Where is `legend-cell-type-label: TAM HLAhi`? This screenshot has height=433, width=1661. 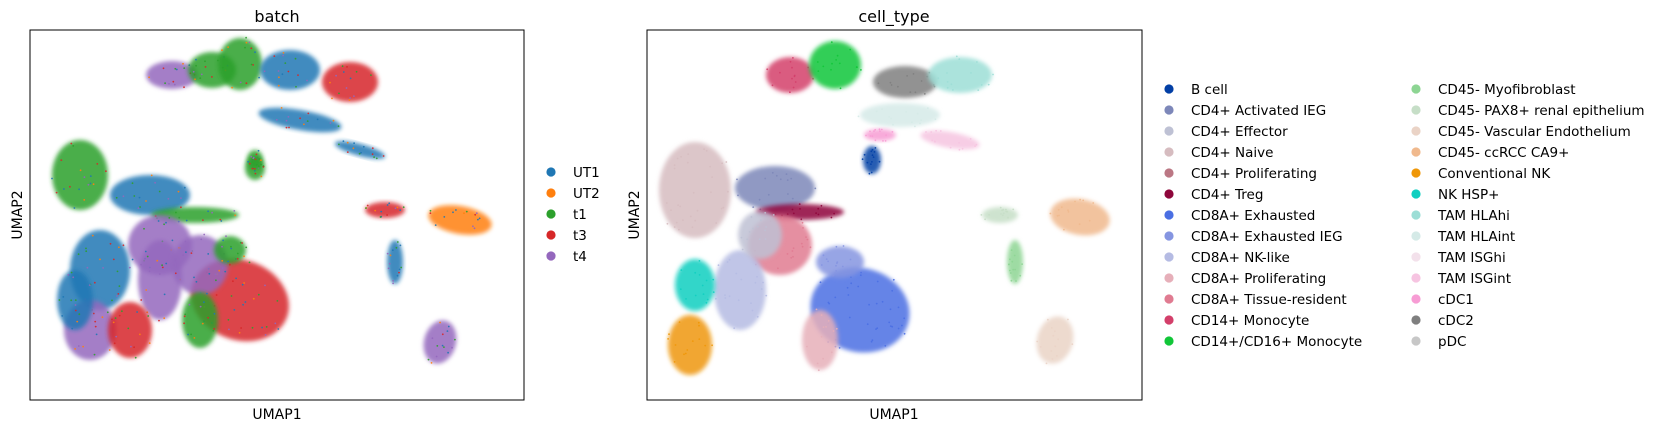 legend-cell-type-label: TAM HLAhi is located at coordinates (1473, 216).